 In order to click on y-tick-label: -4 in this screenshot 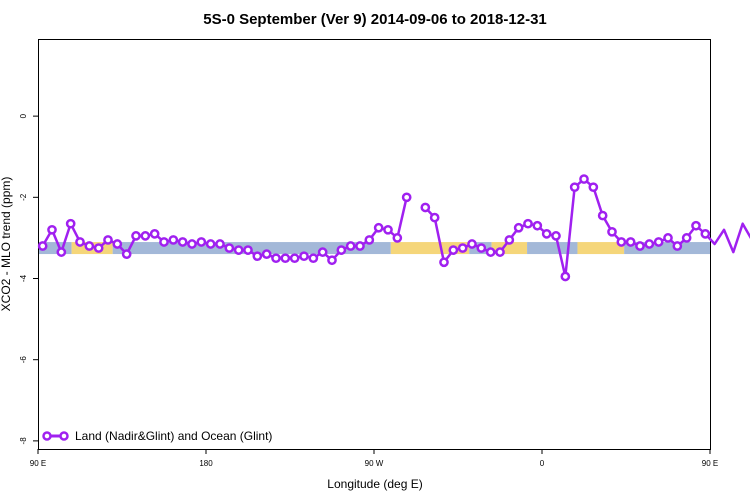, I will do `click(23, 278)`.